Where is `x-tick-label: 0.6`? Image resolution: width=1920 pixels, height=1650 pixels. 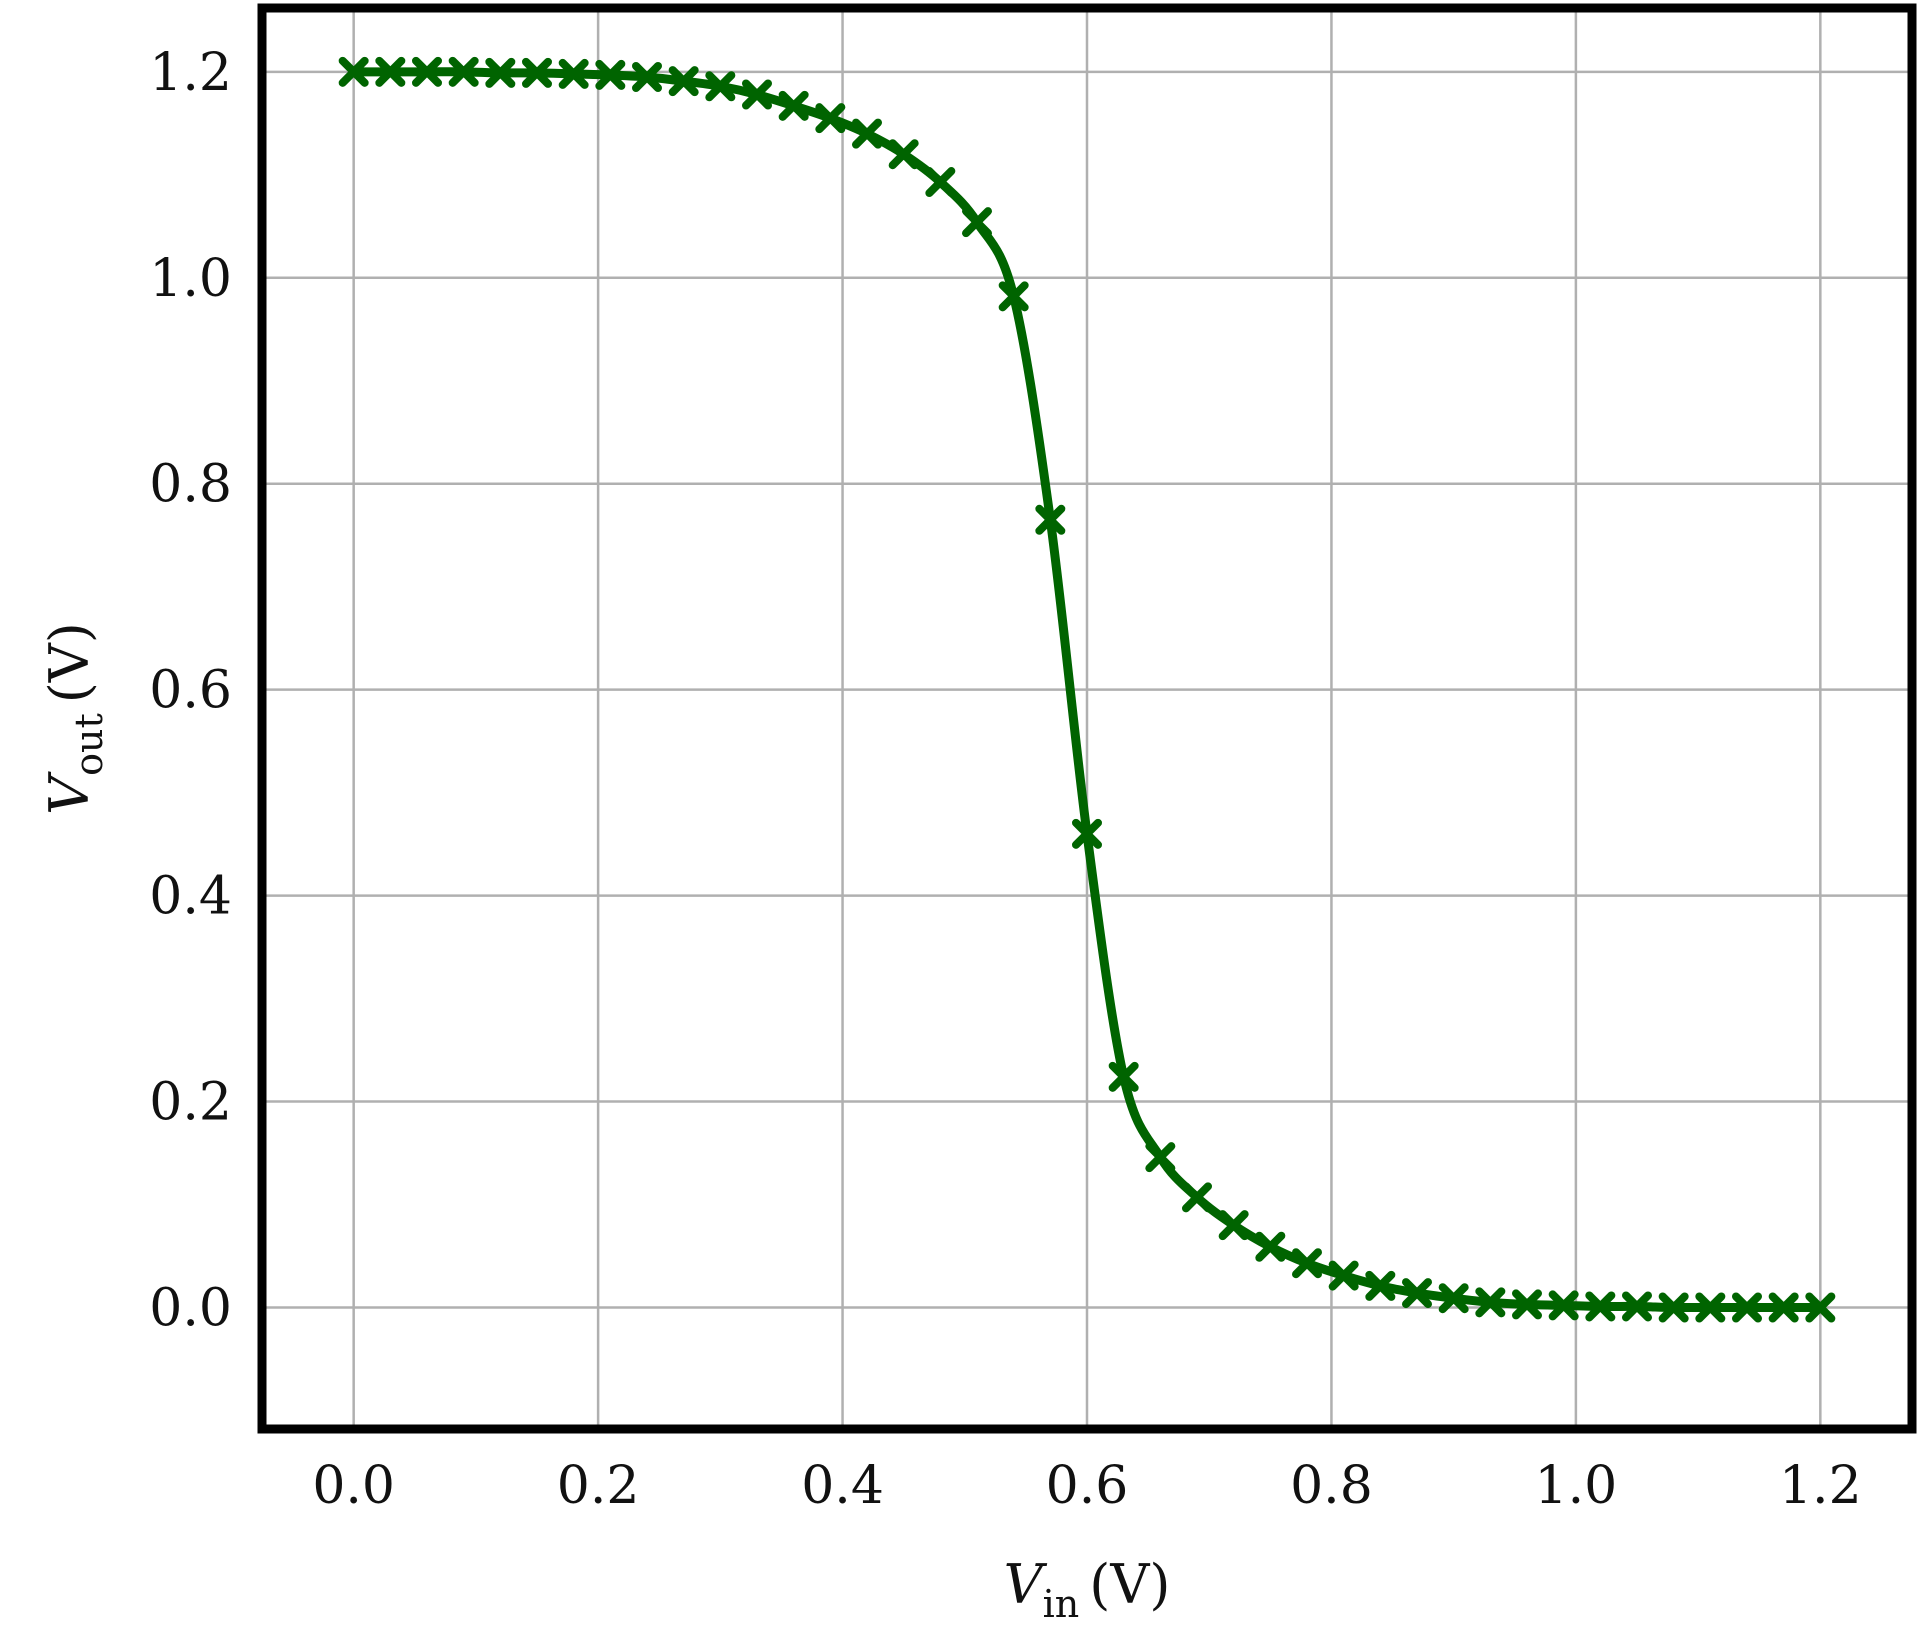
x-tick-label: 0.6 is located at coordinates (1087, 1486).